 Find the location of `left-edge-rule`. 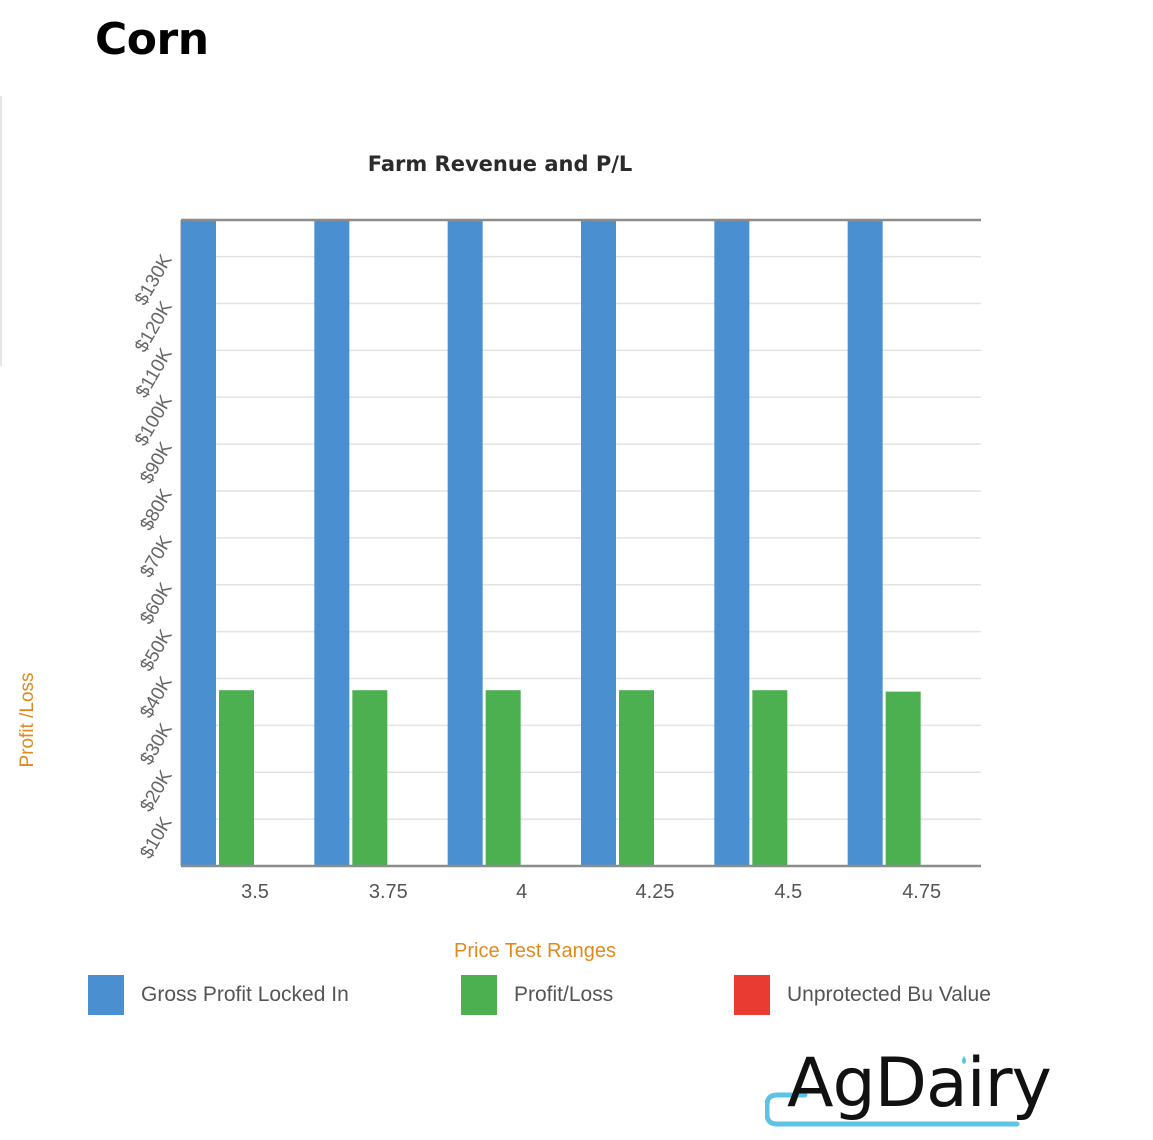

left-edge-rule is located at coordinates (1, 231).